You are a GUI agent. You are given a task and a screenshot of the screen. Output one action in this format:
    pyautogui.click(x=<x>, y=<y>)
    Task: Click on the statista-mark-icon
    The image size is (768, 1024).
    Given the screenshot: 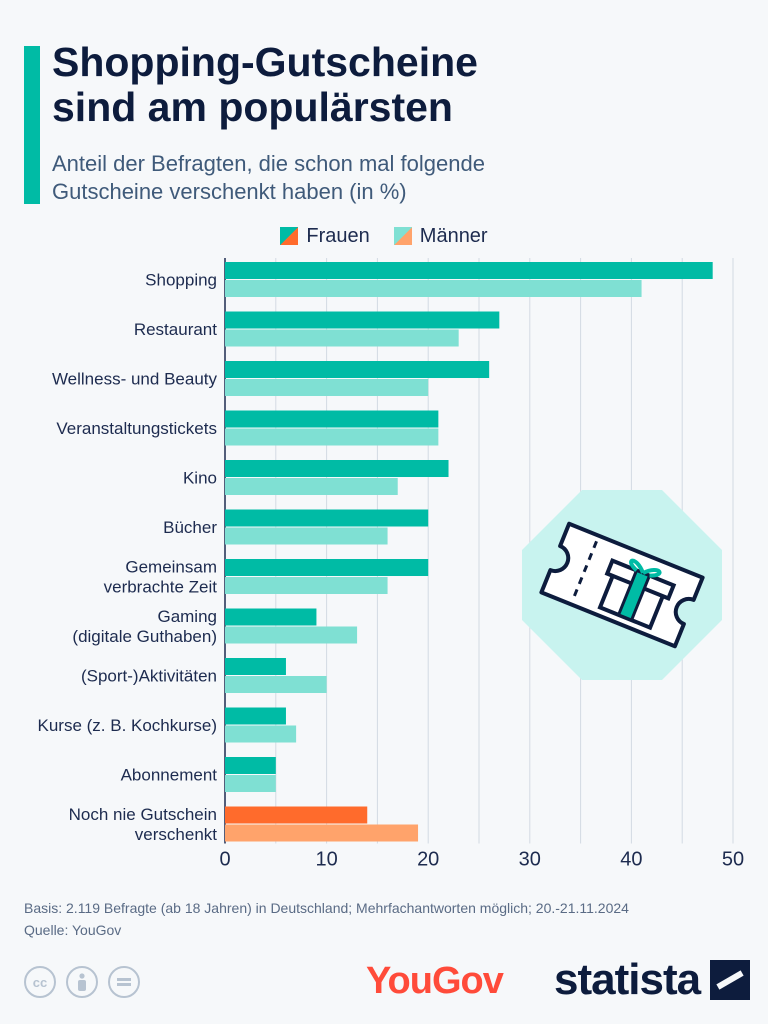 What is the action you would take?
    pyautogui.click(x=730, y=980)
    